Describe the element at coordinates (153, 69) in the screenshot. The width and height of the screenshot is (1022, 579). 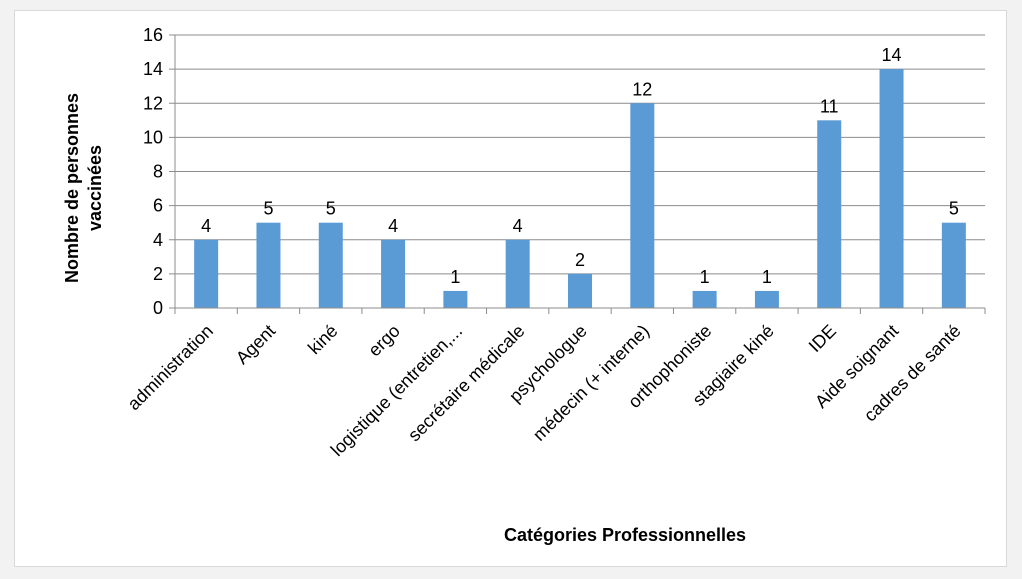
I see `y-tick-label: 14` at that location.